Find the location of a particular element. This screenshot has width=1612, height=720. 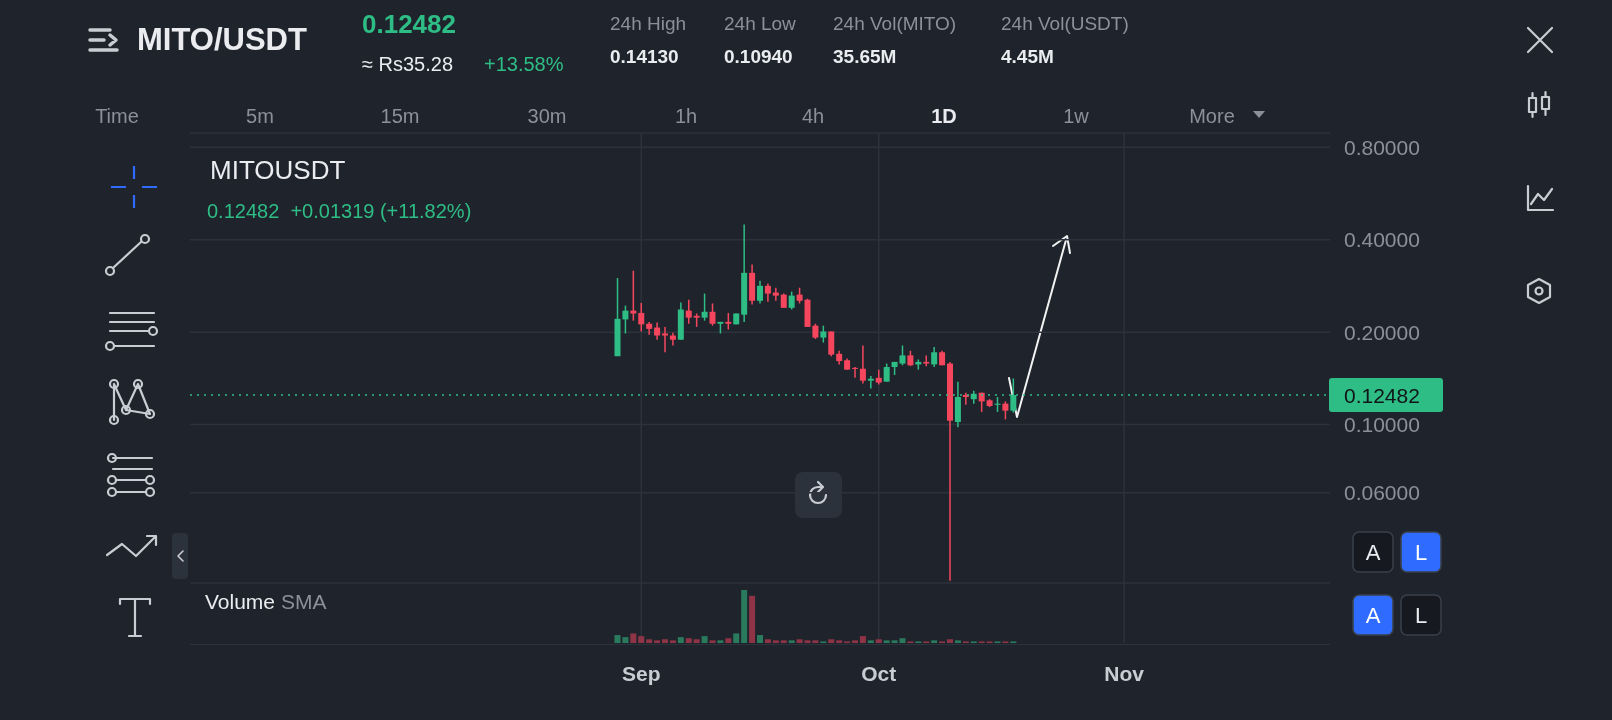

text: 24h High is located at coordinates (648, 23).